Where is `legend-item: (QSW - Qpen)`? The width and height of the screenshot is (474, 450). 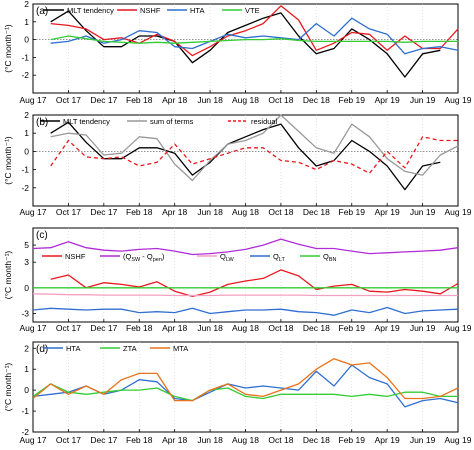
legend-item: (QSW - Qpen) is located at coordinates (132, 257).